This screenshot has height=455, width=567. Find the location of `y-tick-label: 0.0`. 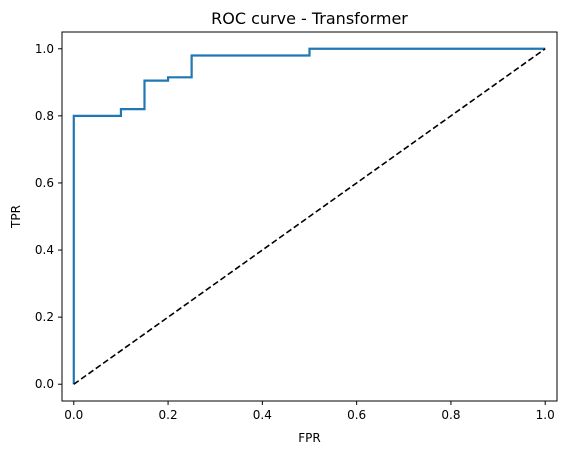

y-tick-label: 0.0 is located at coordinates (44, 384).